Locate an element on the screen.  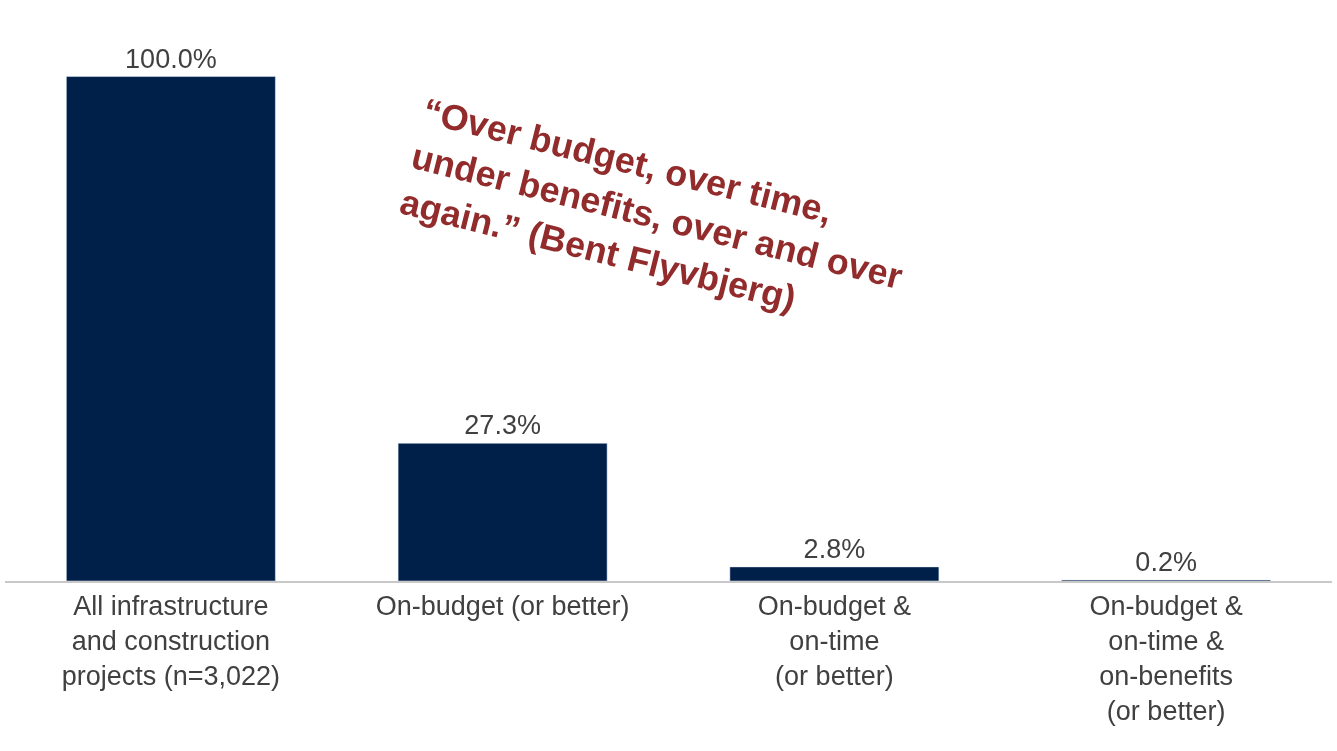
data-label: 100.0% is located at coordinates (171, 58).